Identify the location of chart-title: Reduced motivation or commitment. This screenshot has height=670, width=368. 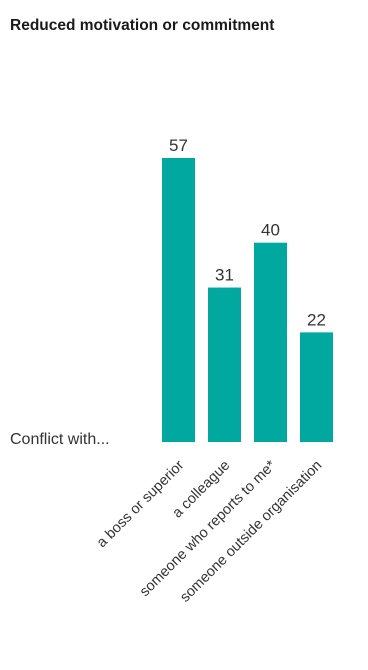
(142, 25).